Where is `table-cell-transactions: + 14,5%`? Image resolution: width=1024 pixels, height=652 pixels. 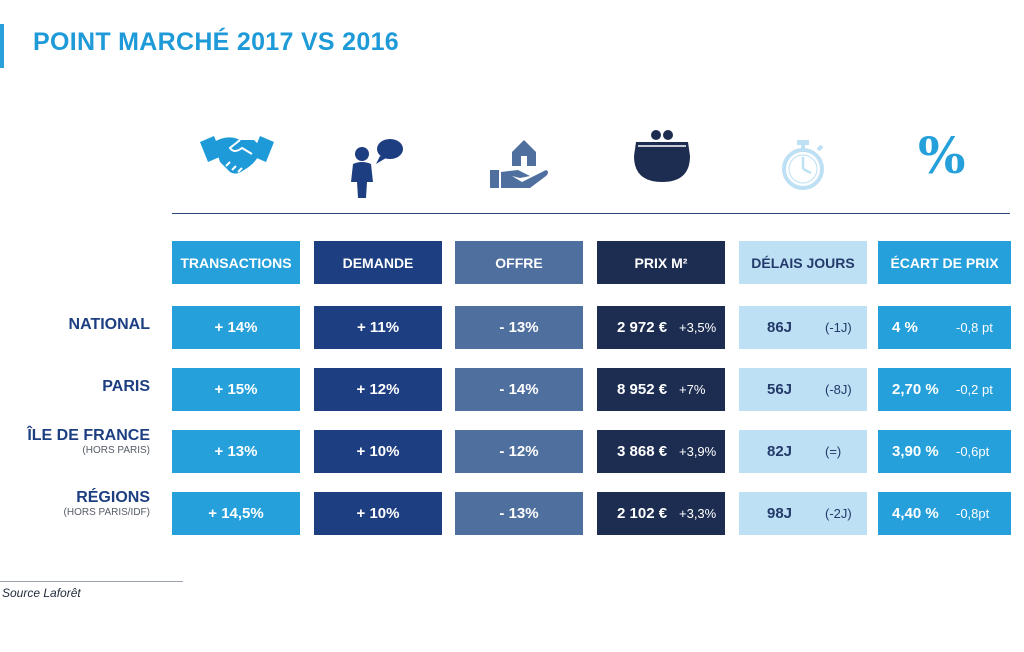
table-cell-transactions: + 14,5% is located at coordinates (236, 513).